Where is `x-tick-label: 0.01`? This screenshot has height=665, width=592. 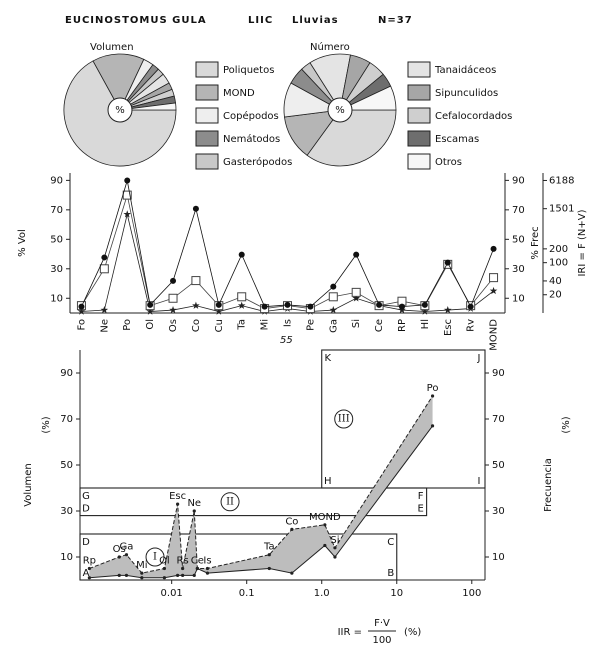 x-tick-label: 0.01 is located at coordinates (172, 593).